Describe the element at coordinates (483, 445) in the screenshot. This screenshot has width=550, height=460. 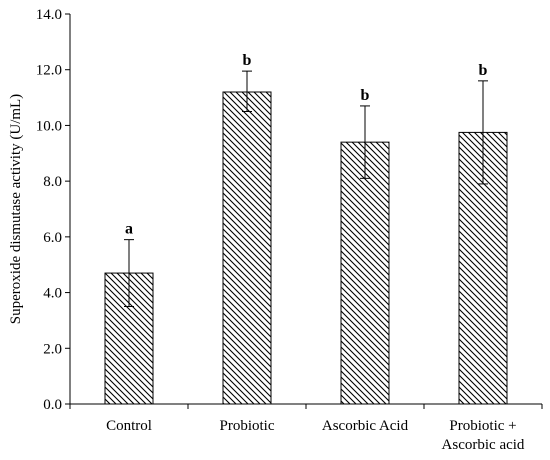
I see `category-label: Ascorbic acid` at that location.